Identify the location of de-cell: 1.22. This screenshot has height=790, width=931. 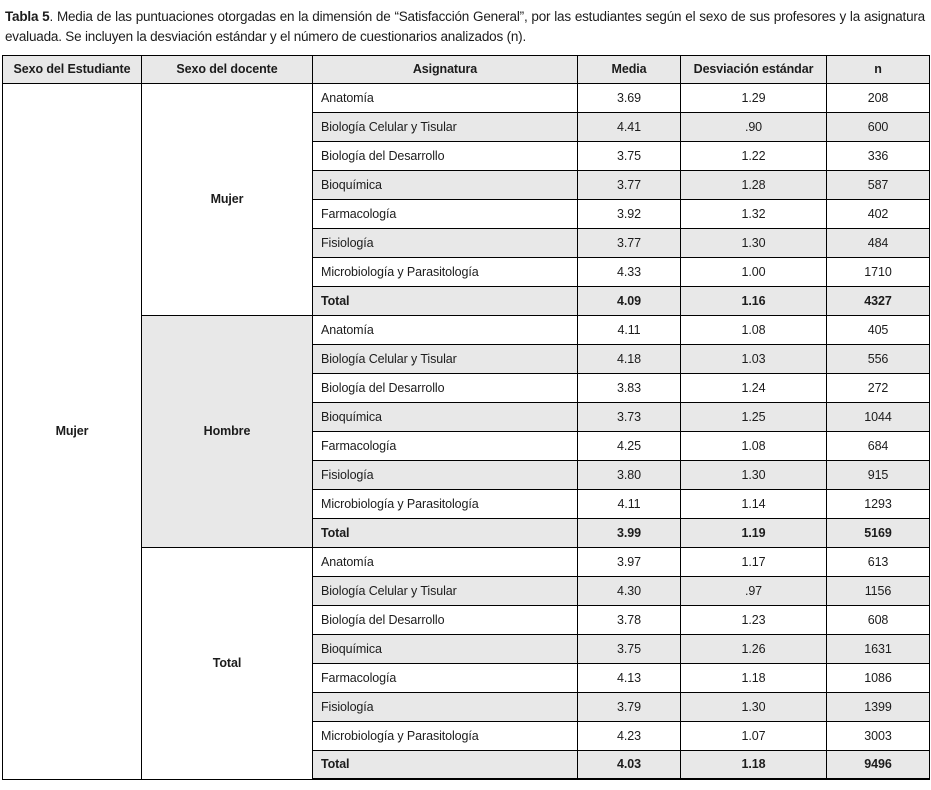
(753, 155).